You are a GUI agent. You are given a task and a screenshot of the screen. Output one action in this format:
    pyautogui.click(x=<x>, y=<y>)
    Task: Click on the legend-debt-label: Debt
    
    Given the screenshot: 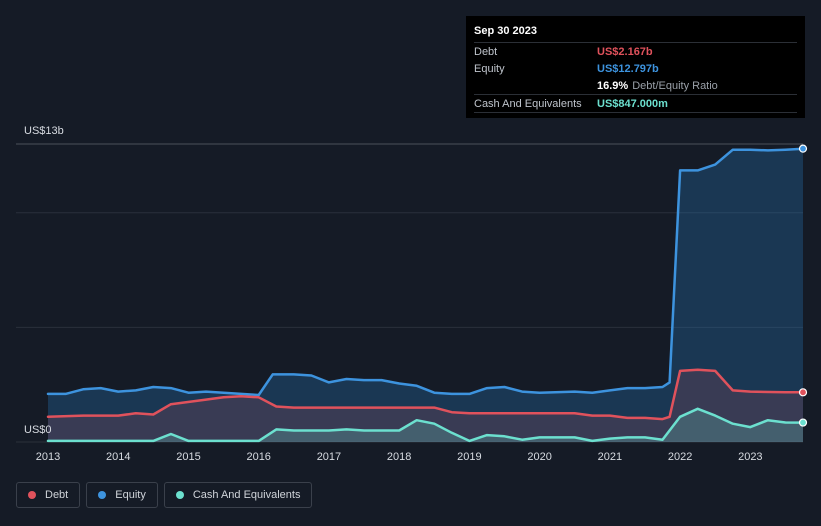 What is the action you would take?
    pyautogui.click(x=57, y=495)
    